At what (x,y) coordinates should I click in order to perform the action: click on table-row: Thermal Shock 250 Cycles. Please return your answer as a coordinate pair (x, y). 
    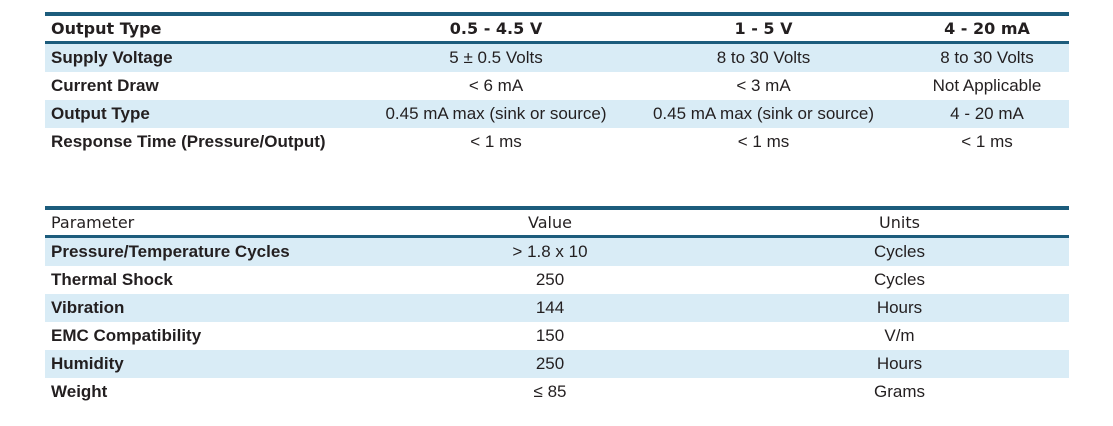
    Looking at the image, I should click on (557, 280).